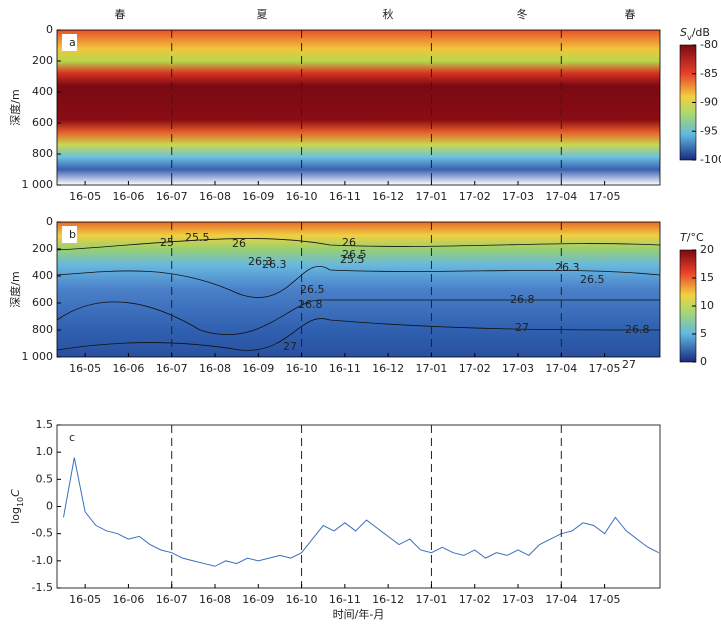 This screenshot has width=721, height=634. What do you see at coordinates (15, 493) in the screenshot?
I see `y-label-symbol: C` at bounding box center [15, 493].